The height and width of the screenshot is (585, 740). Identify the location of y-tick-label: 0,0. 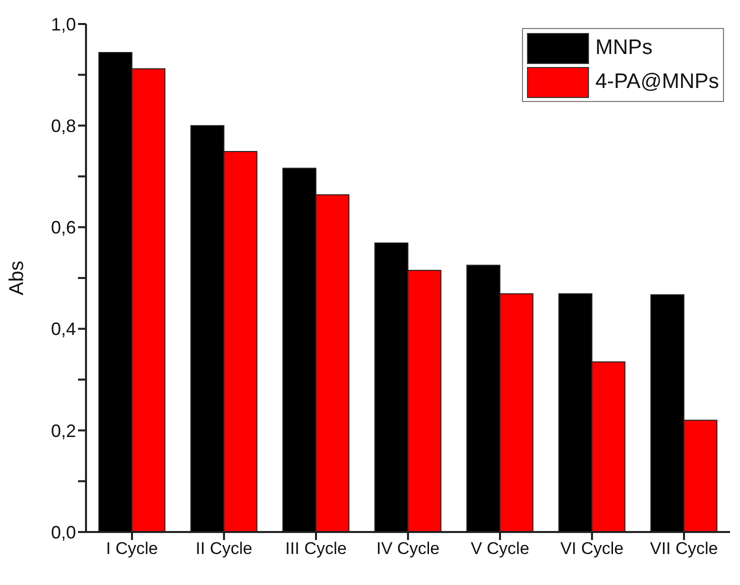
(63, 532).